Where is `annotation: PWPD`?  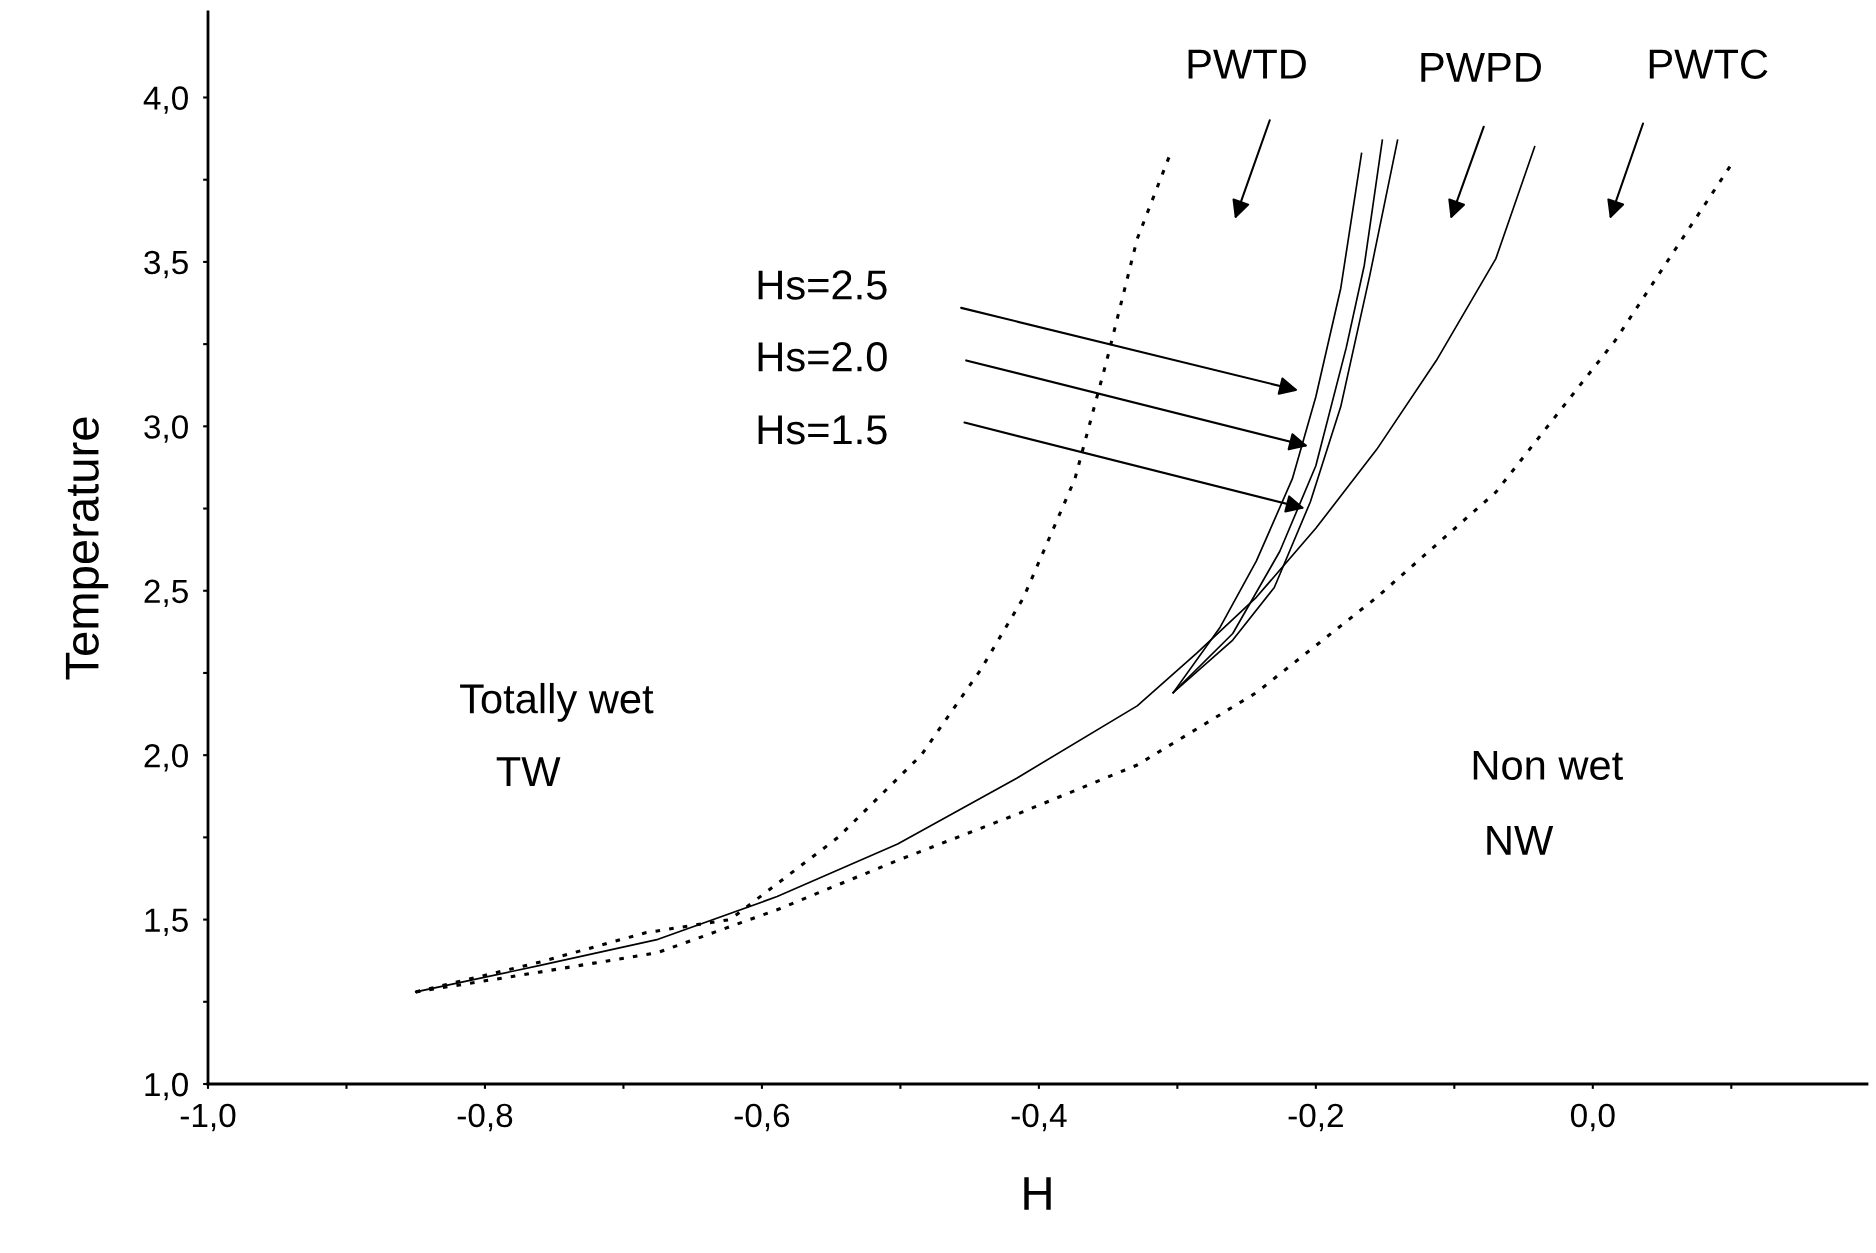
annotation: PWPD is located at coordinates (1481, 67).